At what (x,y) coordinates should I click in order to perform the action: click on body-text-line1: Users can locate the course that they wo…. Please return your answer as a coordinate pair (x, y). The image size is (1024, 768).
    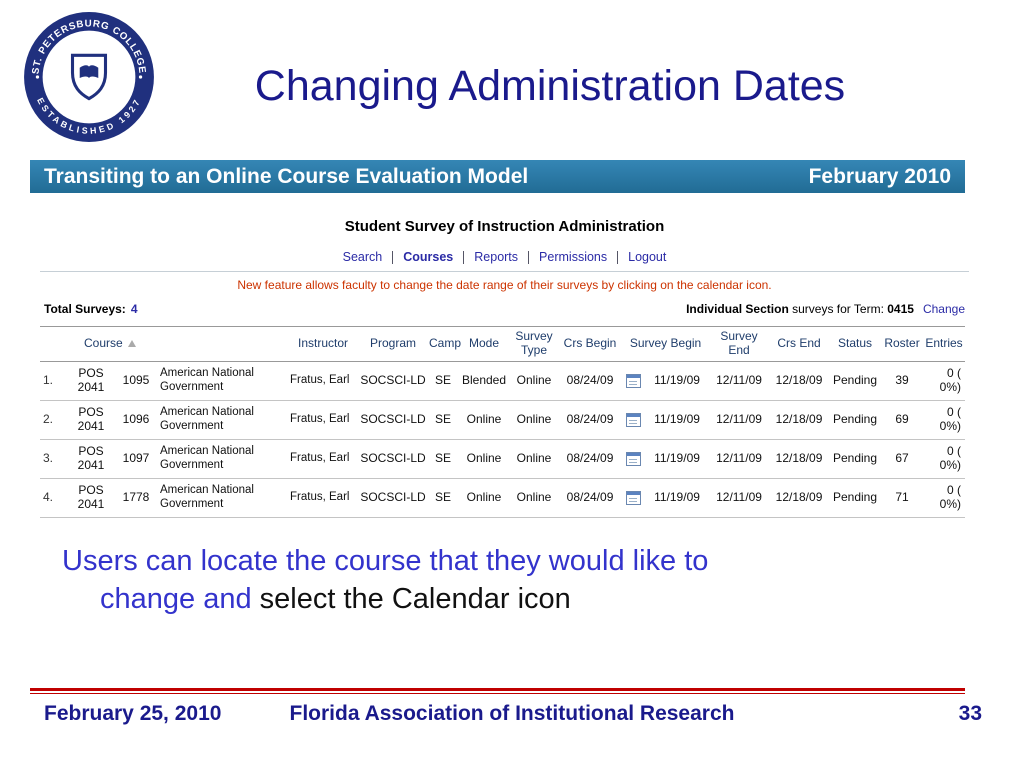
    Looking at the image, I should click on (385, 561).